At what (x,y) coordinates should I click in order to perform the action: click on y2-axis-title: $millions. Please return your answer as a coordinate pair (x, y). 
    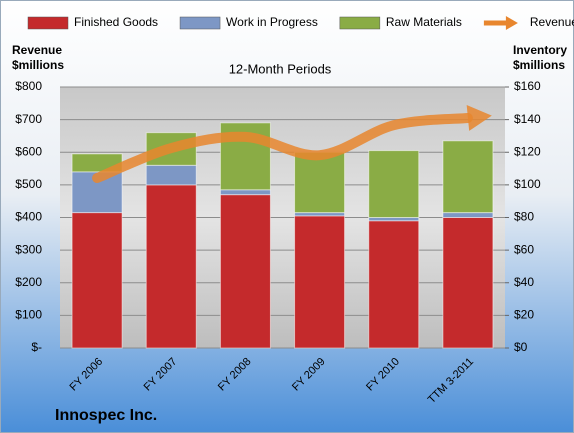
    Looking at the image, I should click on (539, 65).